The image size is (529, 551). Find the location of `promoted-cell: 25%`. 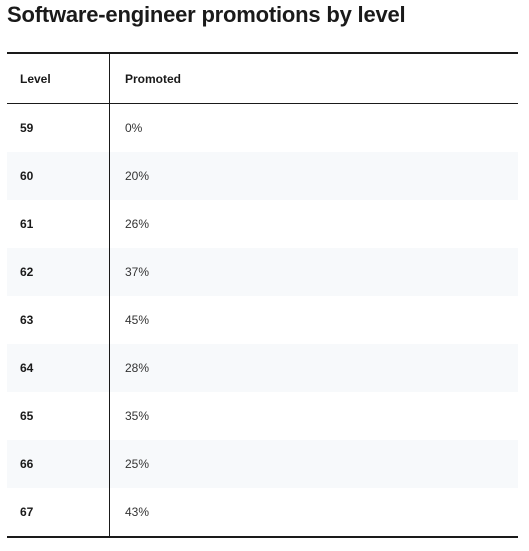

promoted-cell: 25% is located at coordinates (137, 464).